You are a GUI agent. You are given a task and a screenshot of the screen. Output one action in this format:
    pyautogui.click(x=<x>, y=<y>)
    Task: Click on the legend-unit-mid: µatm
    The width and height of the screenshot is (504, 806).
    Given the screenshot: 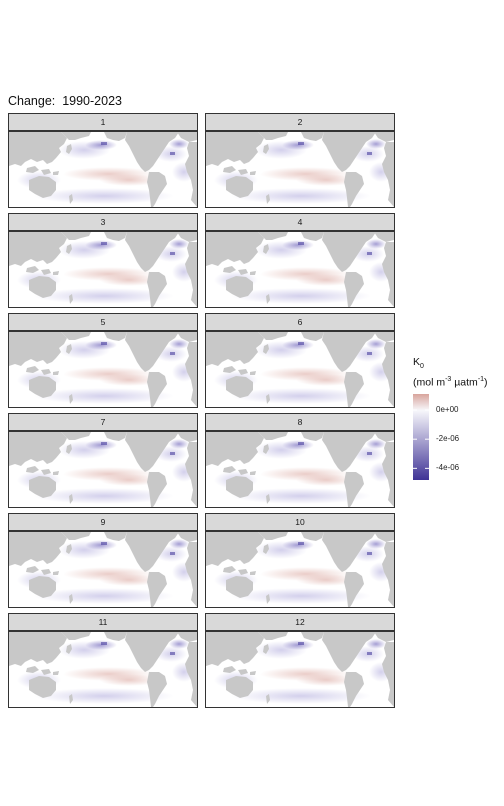 What is the action you would take?
    pyautogui.click(x=464, y=382)
    